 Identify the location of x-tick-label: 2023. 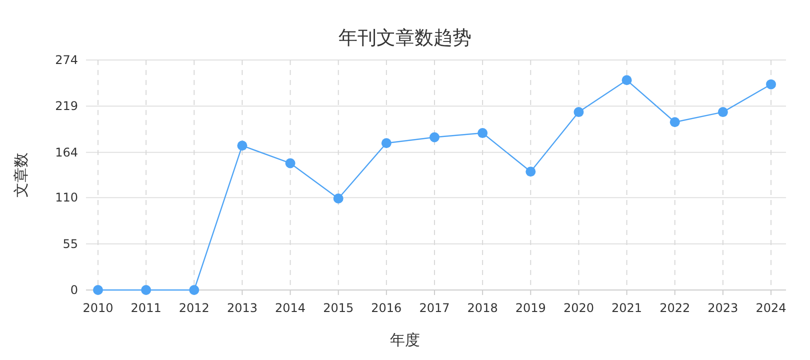
(723, 308).